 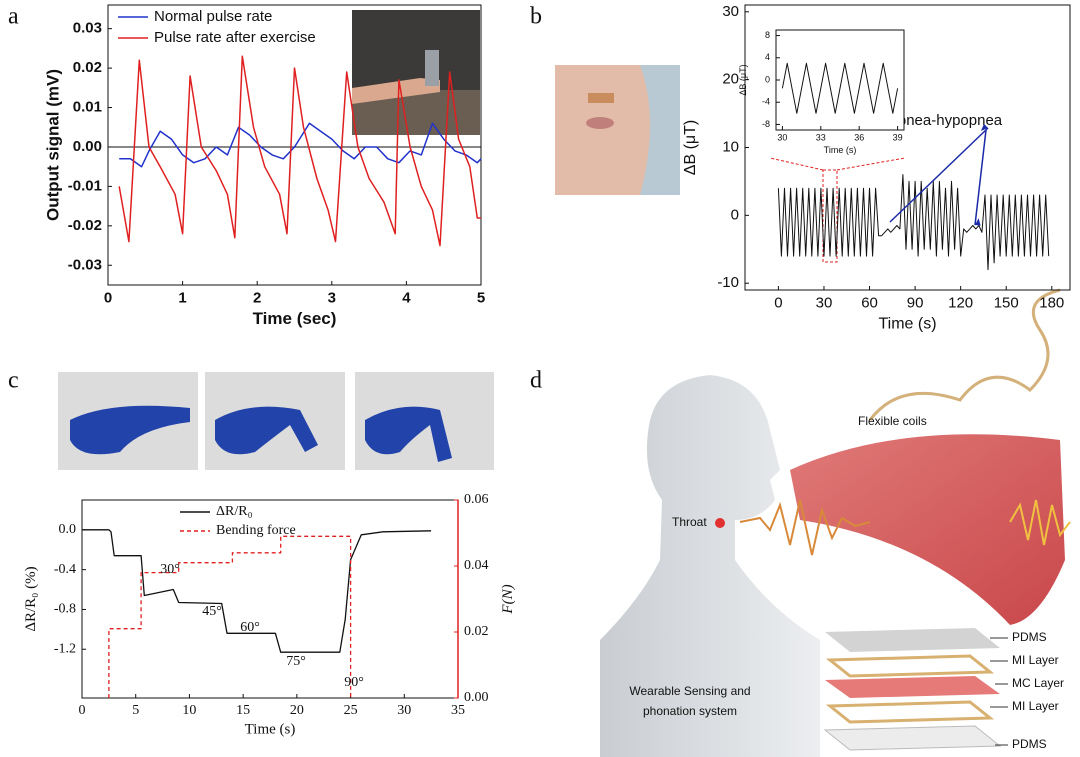 What do you see at coordinates (297, 710) in the screenshot?
I see `x-tick-label: 20` at bounding box center [297, 710].